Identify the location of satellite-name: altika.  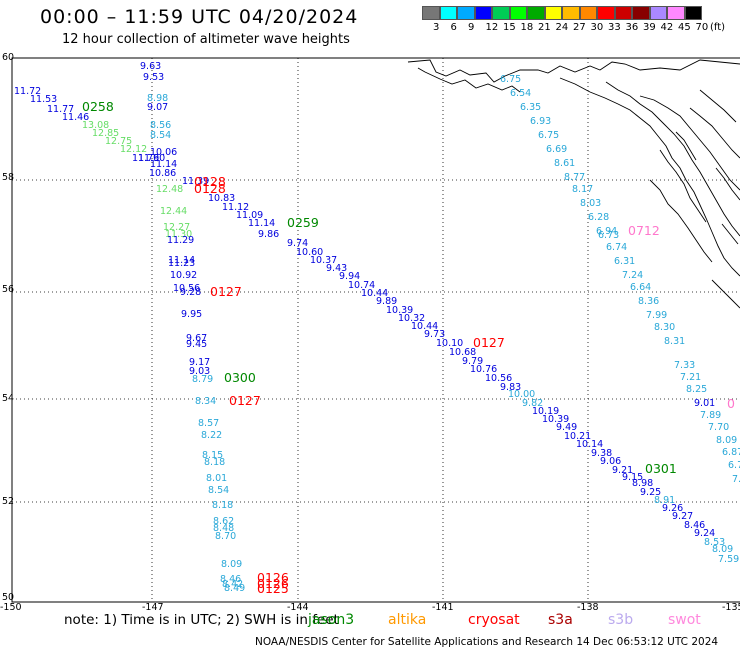
(407, 620).